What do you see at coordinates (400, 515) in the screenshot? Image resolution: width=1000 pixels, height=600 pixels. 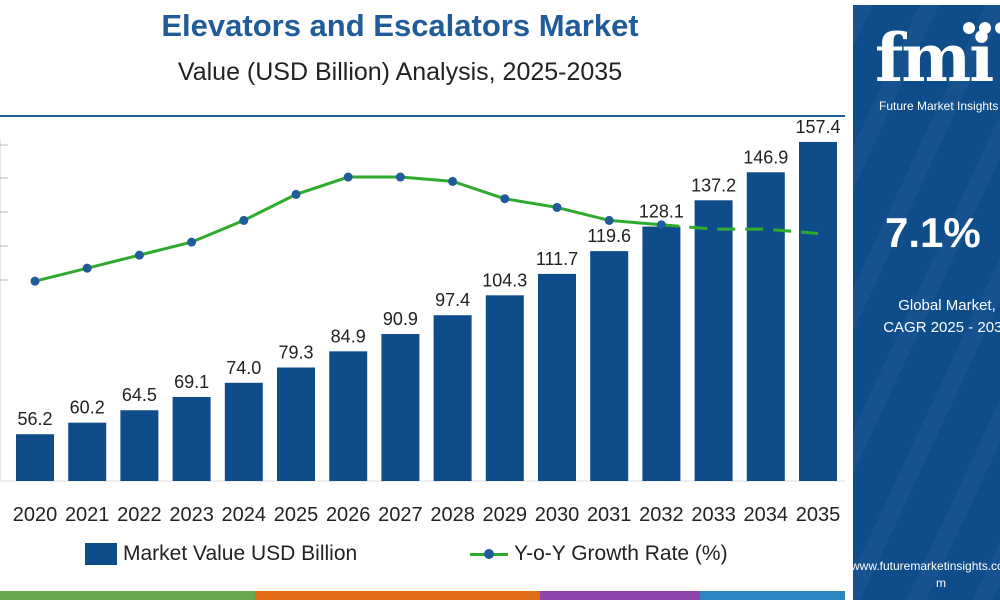 I see `x-tick-label-2027: 2027` at bounding box center [400, 515].